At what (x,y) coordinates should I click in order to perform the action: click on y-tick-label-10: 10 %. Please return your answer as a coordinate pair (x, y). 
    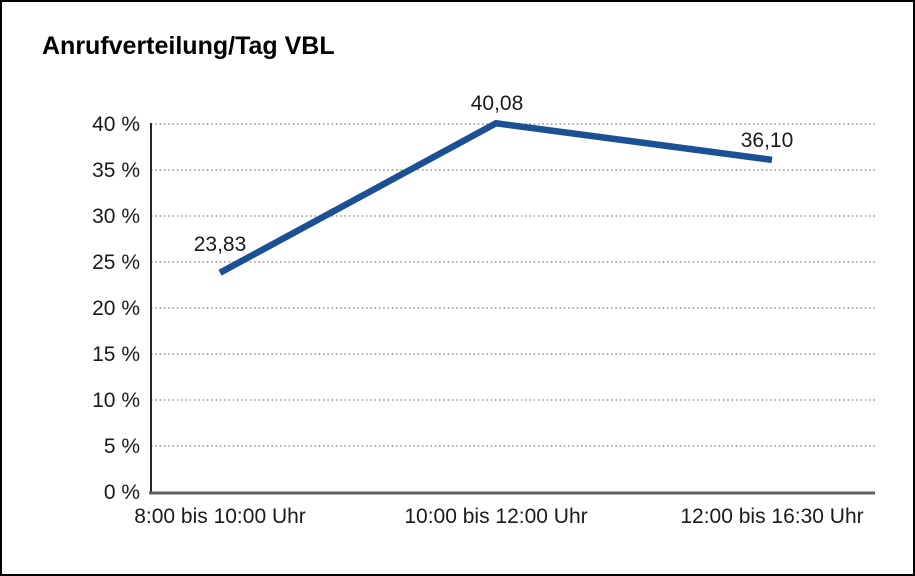
    Looking at the image, I should click on (116, 400).